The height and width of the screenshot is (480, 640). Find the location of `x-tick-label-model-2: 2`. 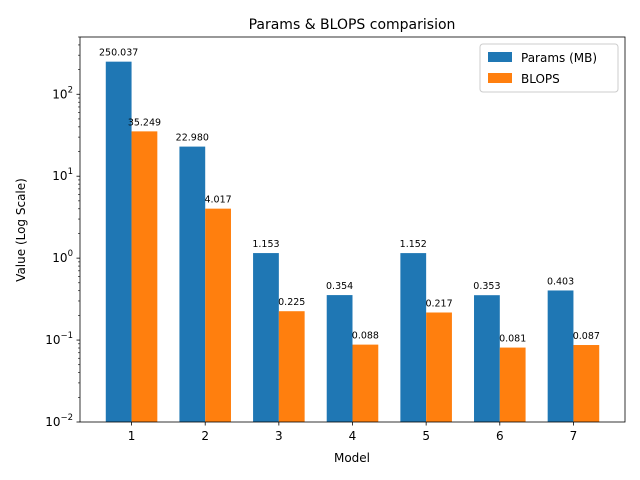

x-tick-label-model-2: 2 is located at coordinates (205, 436).